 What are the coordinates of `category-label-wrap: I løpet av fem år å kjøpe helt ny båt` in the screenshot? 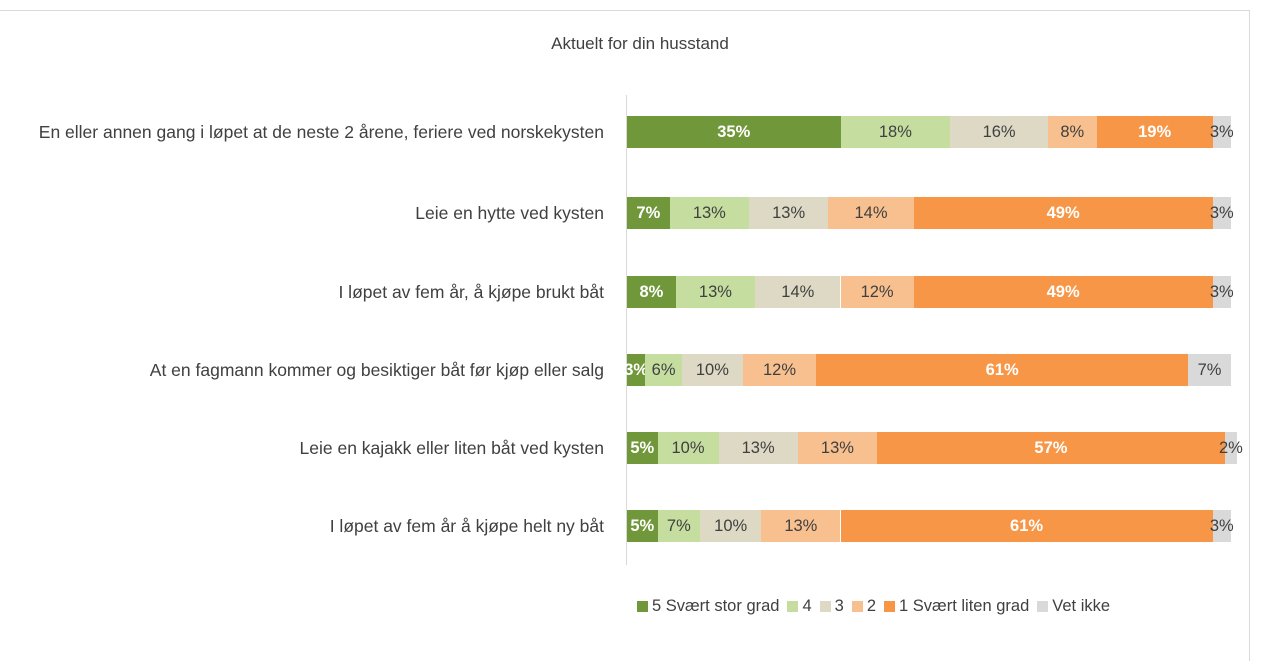 It's located at (307, 526).